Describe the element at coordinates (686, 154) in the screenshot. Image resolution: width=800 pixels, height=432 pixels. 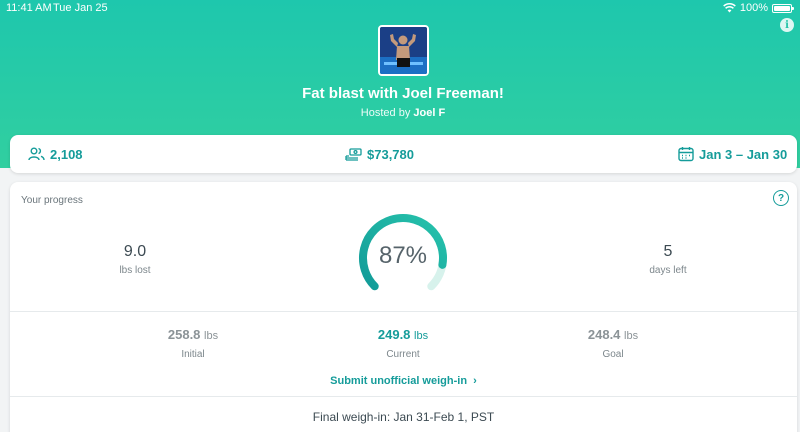
I see `calendar-icon` at that location.